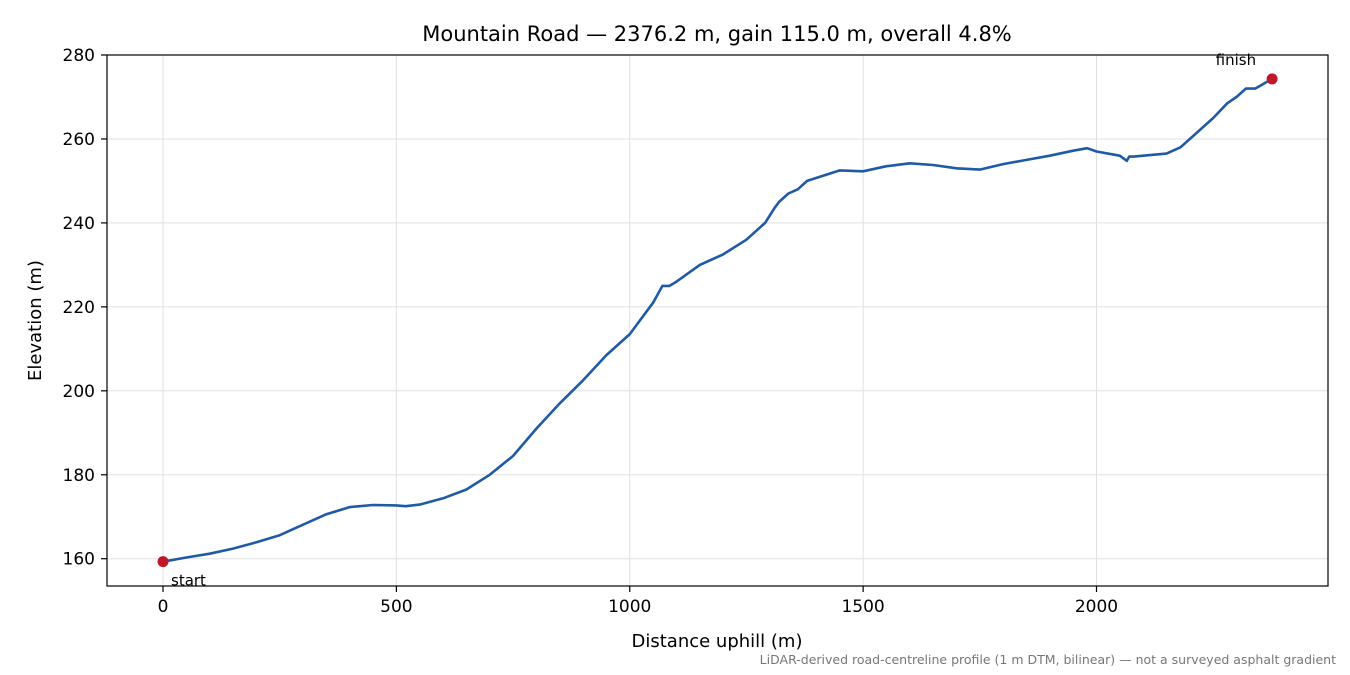 Image resolution: width=1350 pixels, height=675 pixels. What do you see at coordinates (35, 320) in the screenshot?
I see `y-axis-label: Elevation (m)` at bounding box center [35, 320].